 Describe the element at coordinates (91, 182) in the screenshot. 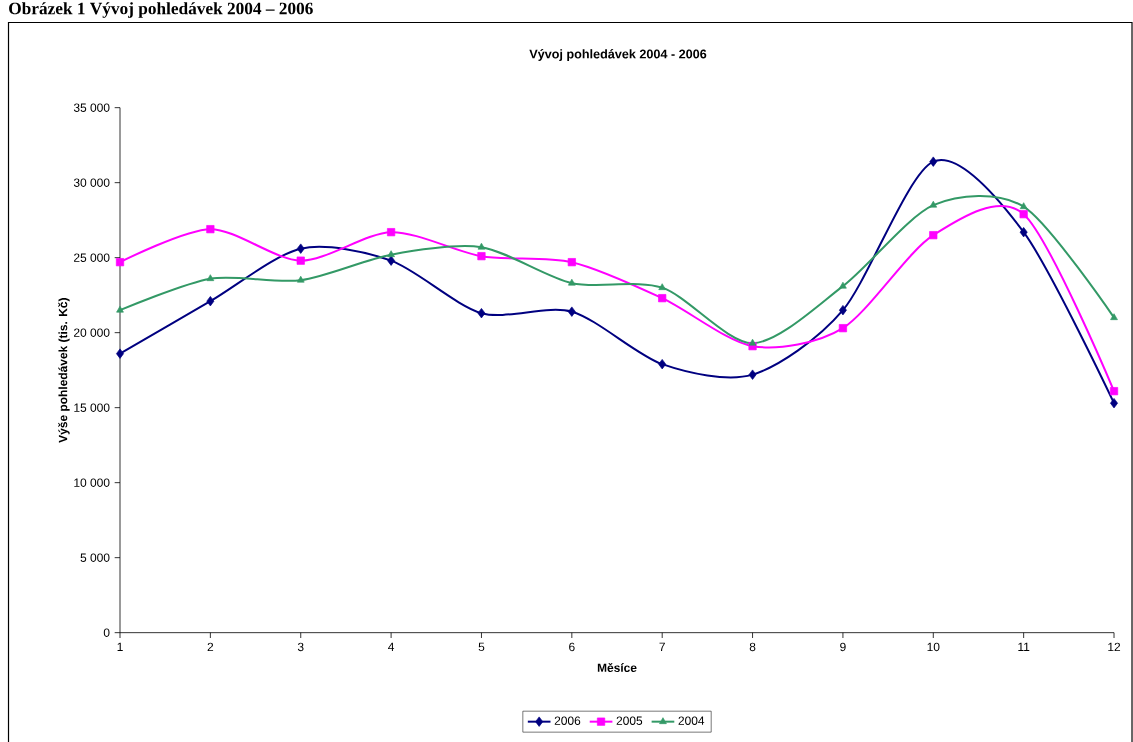

I see `y-tick-label: 30 000` at that location.